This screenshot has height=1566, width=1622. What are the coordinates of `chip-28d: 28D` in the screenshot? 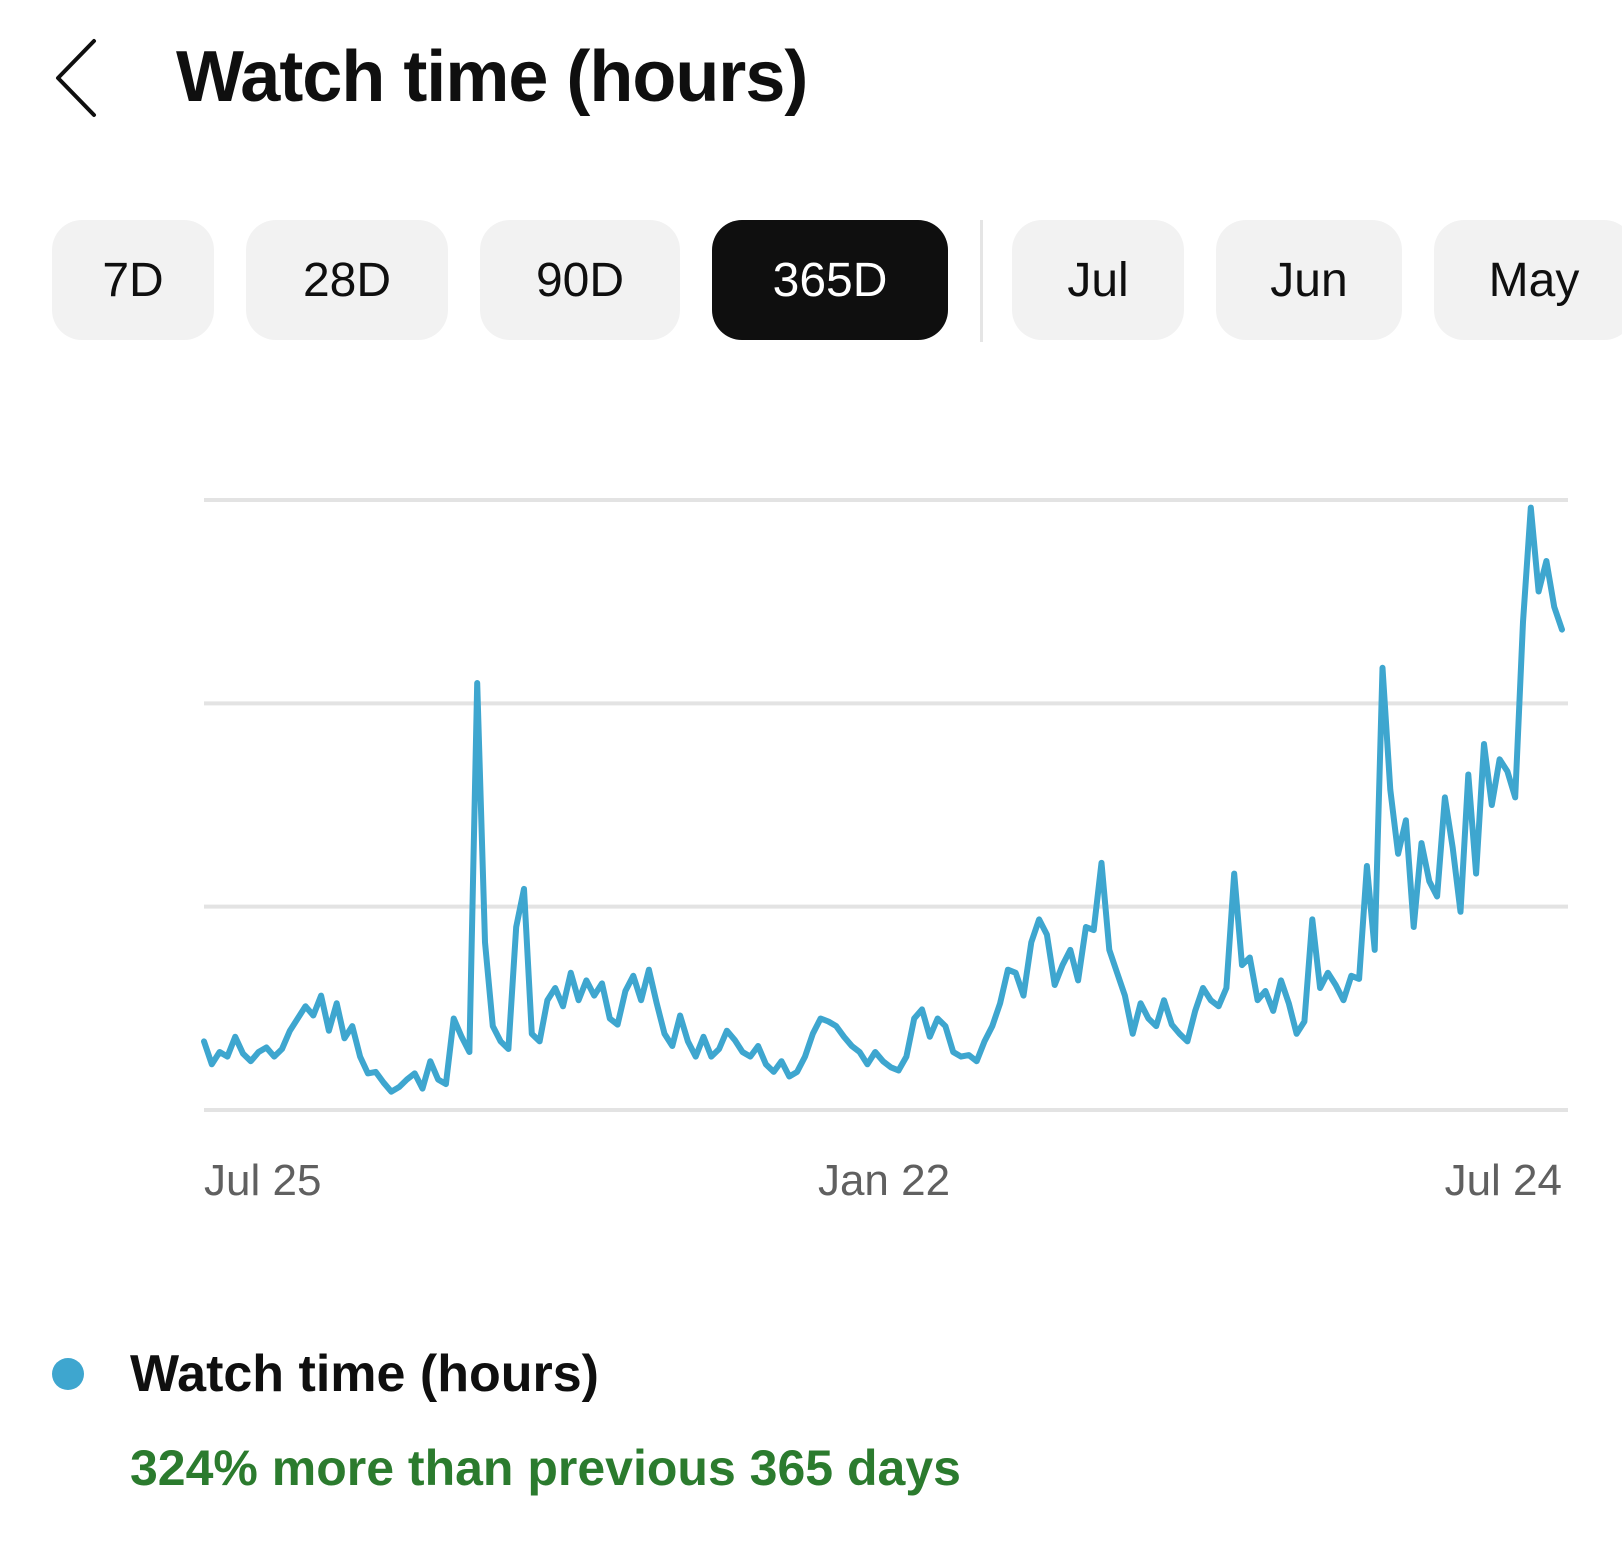 It's located at (347, 280).